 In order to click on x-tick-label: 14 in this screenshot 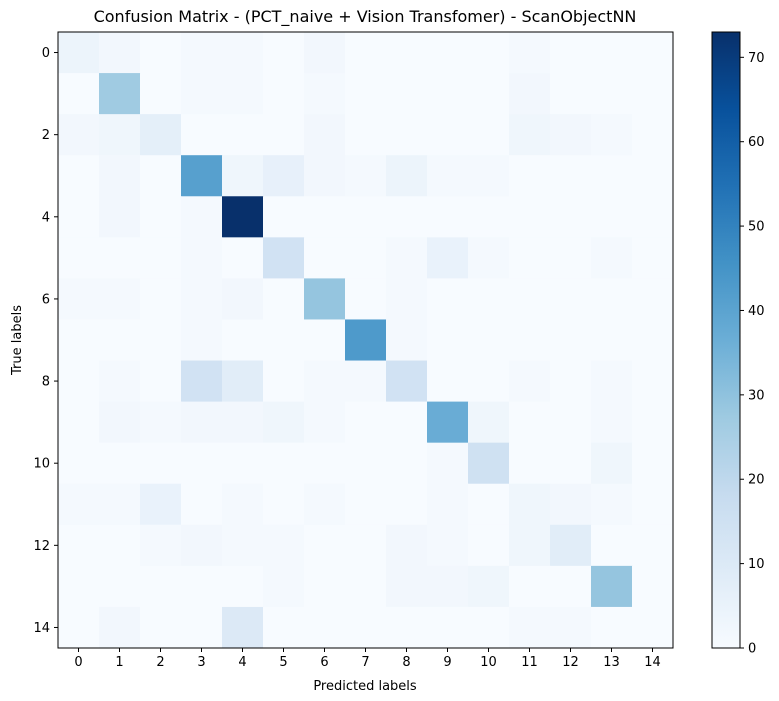, I will do `click(652, 662)`.